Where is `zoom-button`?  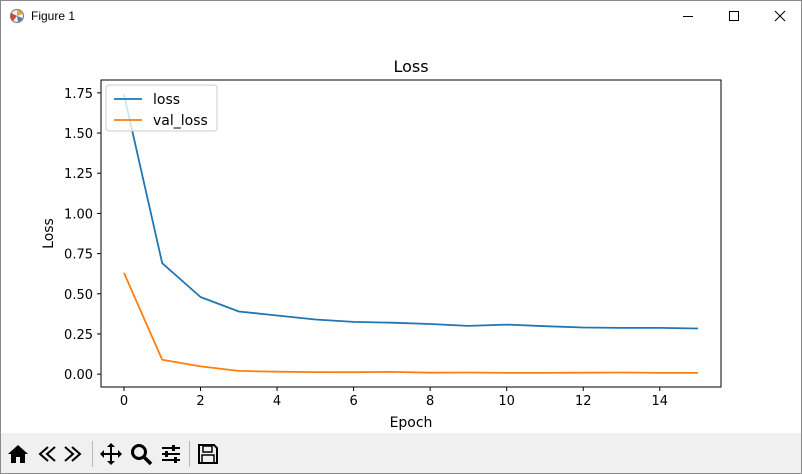
zoom-button is located at coordinates (141, 454).